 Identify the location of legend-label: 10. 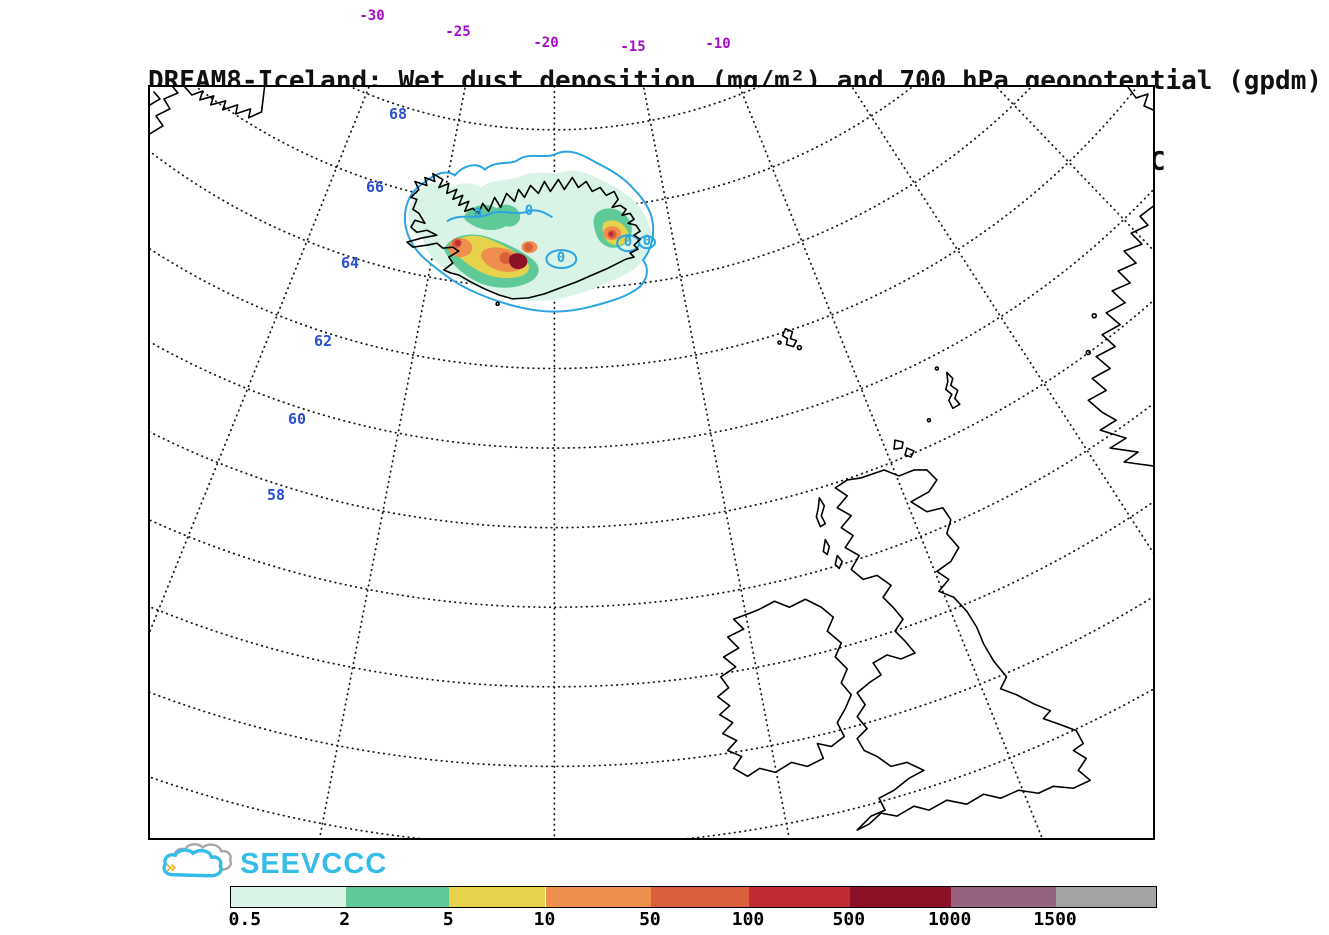
(544, 919).